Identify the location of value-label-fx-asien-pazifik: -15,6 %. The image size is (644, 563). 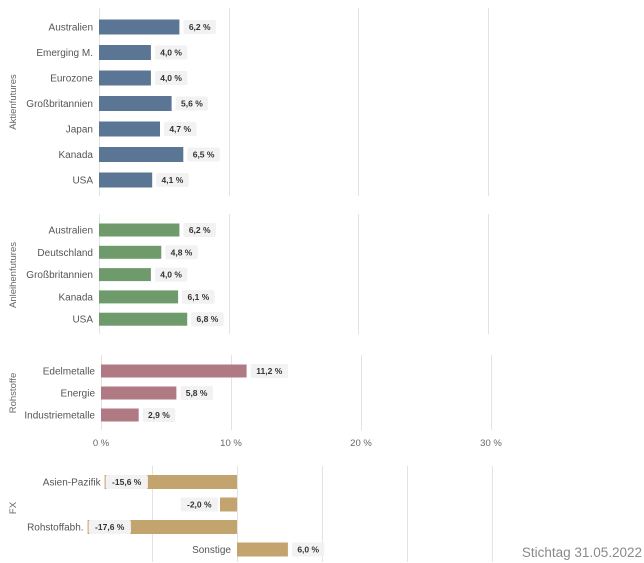
(127, 482).